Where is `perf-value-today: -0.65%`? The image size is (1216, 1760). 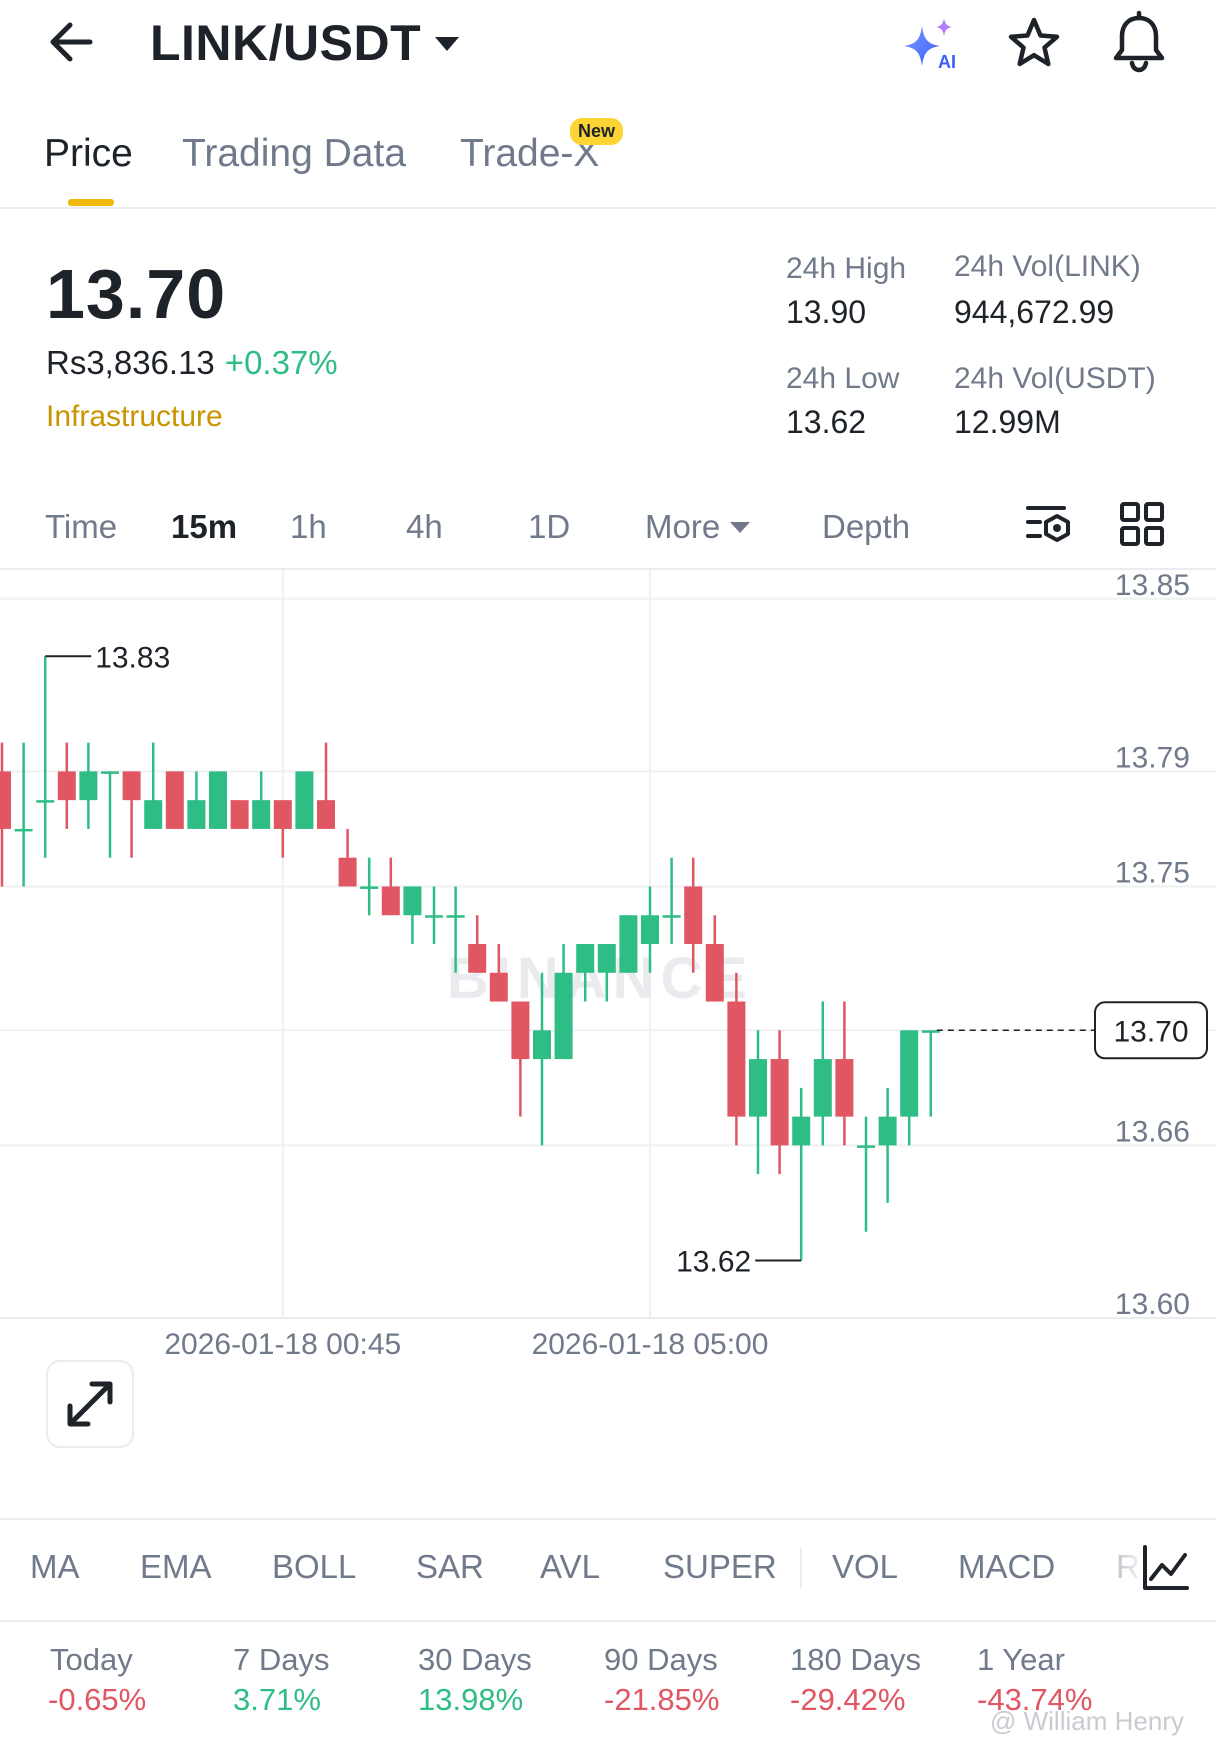
perf-value-today: -0.65% is located at coordinates (97, 1699).